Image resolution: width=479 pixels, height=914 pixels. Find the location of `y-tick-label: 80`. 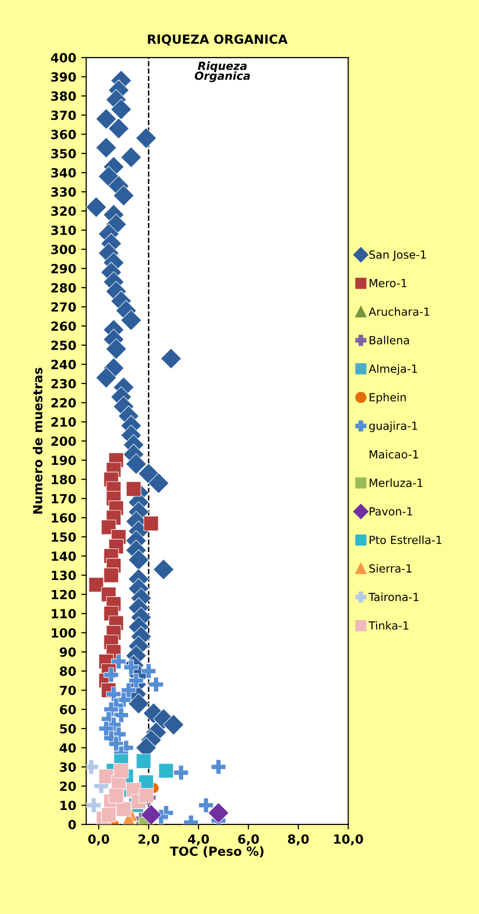

y-tick-label: 80 is located at coordinates (68, 671).